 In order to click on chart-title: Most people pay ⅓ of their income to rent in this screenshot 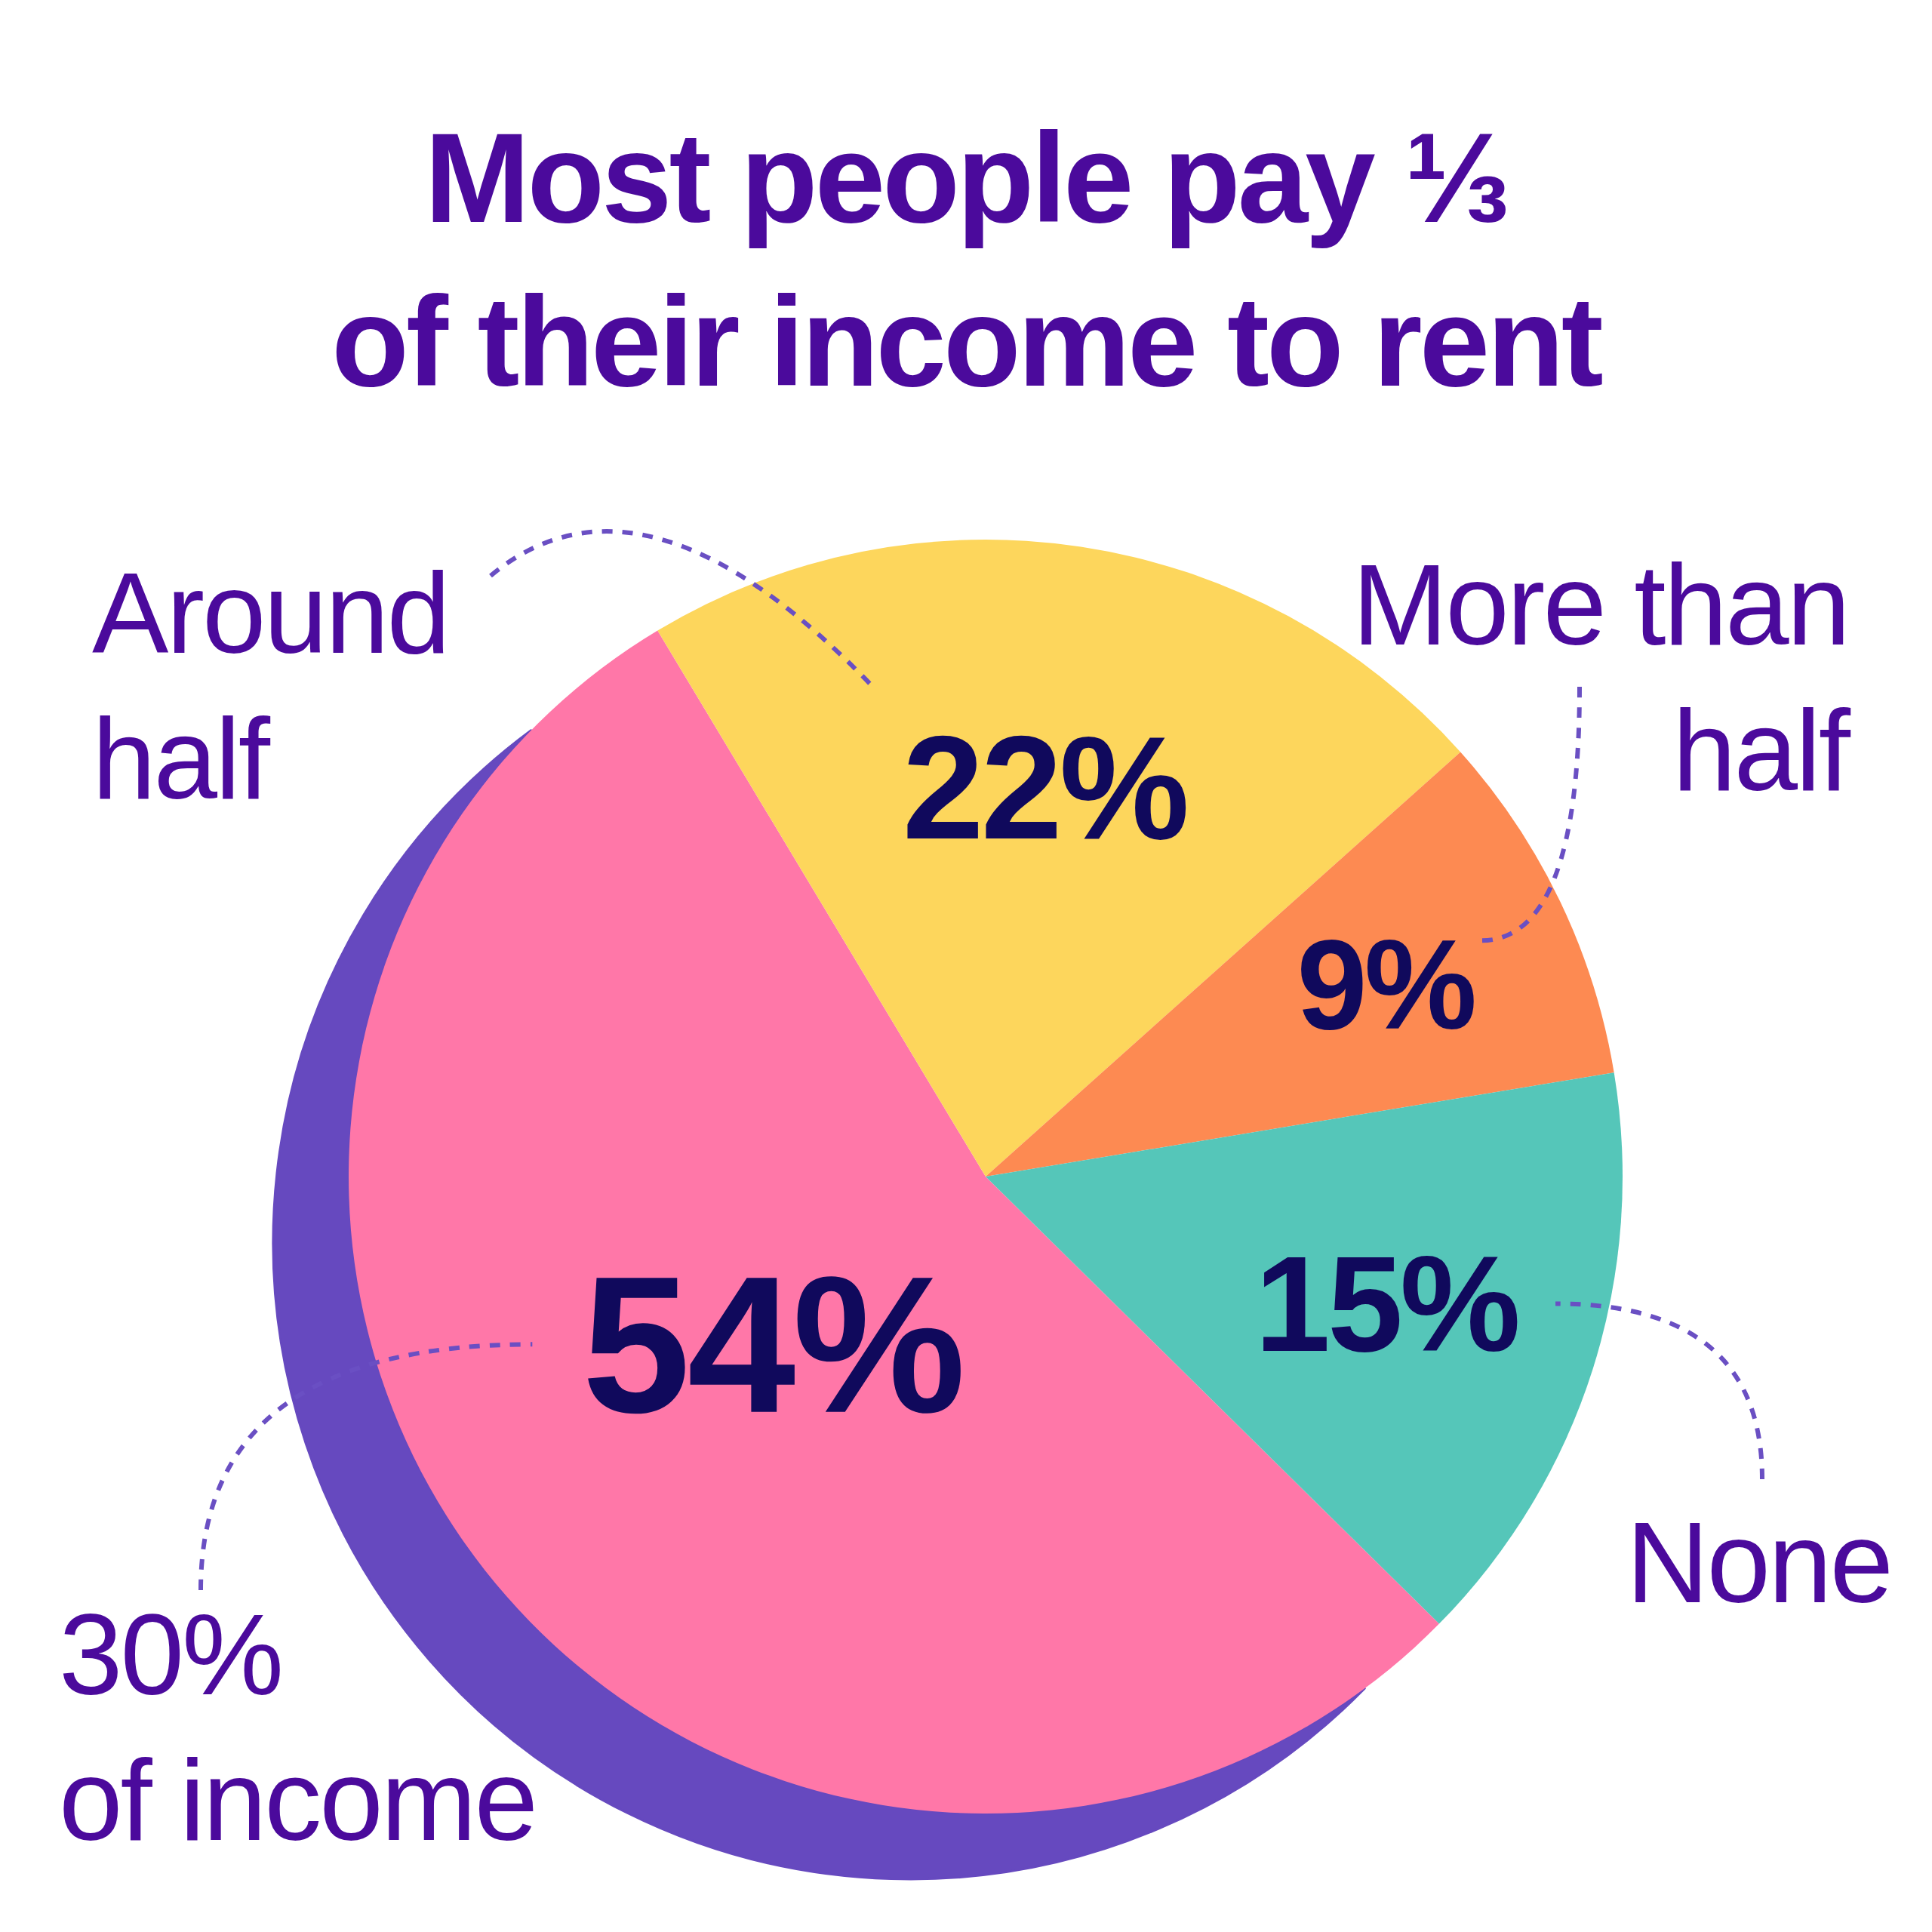, I will do `click(966, 260)`.